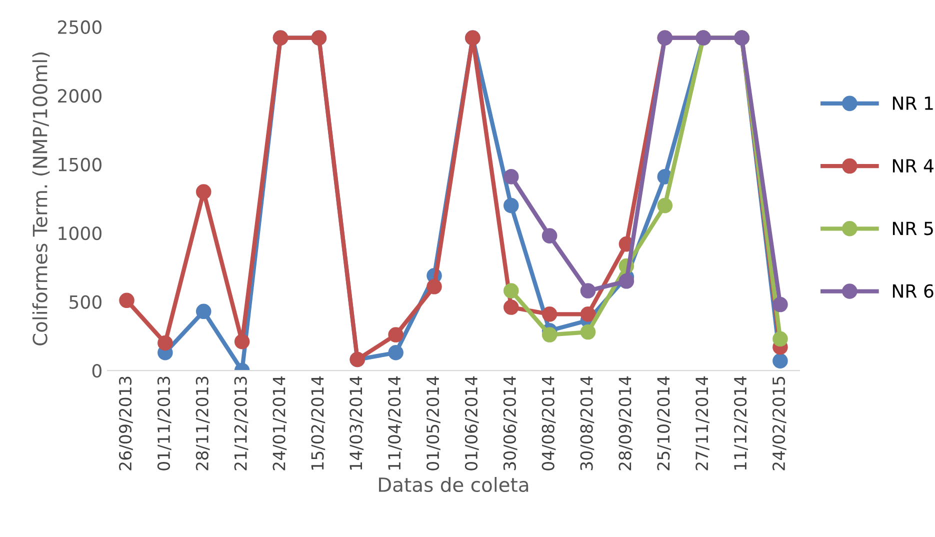  I want to click on x-tick-label: 01/11/2013, so click(164, 423).